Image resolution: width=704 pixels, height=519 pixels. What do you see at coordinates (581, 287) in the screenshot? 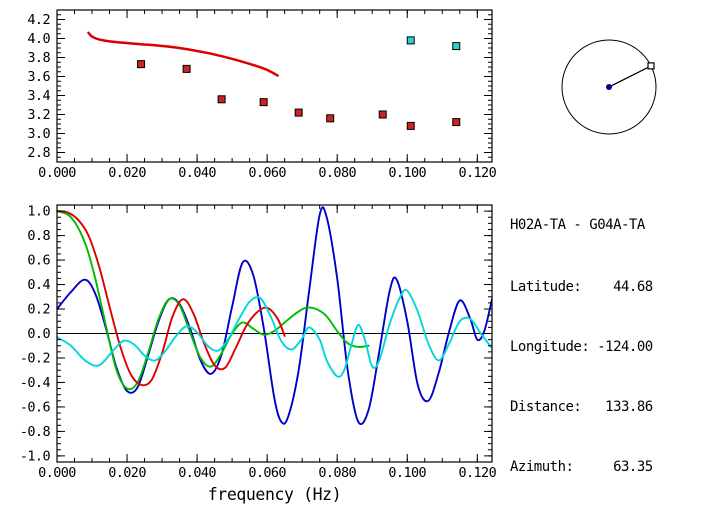
I see `info-line-latitude: Latitude: 44.68` at bounding box center [581, 287].